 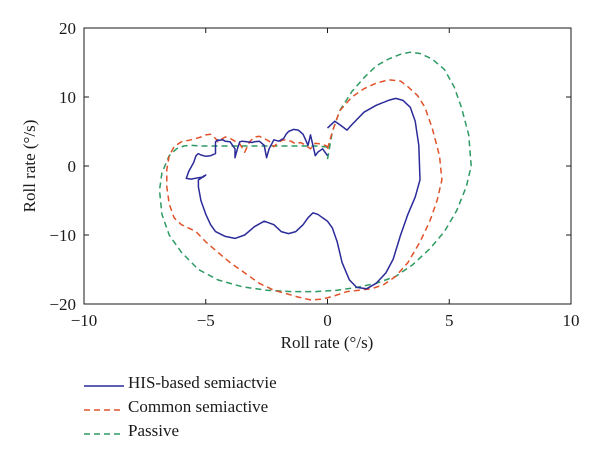 I want to click on y-tick-labels: −20 −10 0 10 20, so click(x=62, y=166).